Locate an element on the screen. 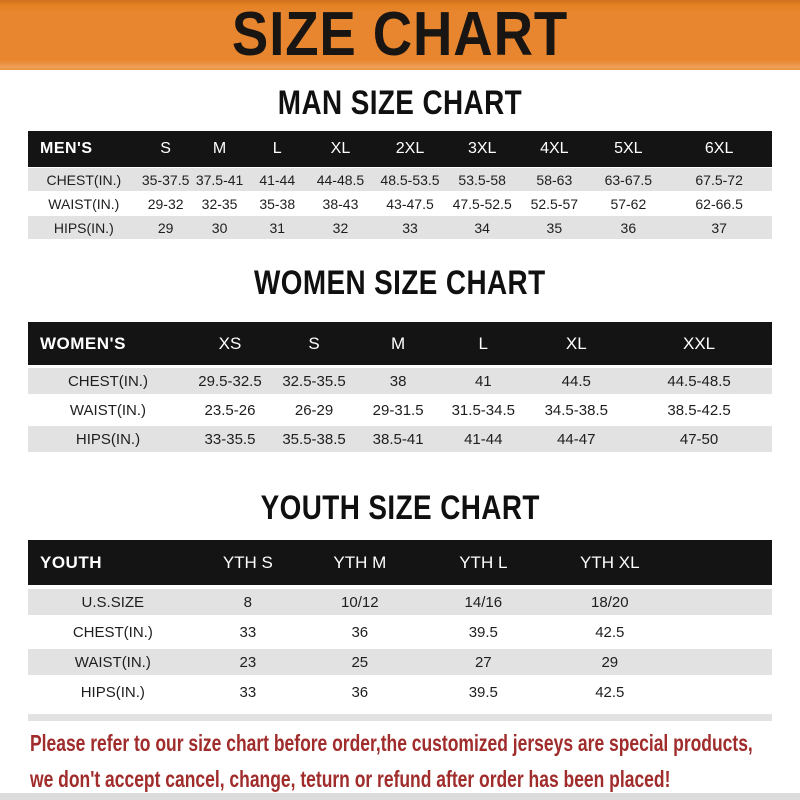  table-label: MEN'S is located at coordinates (84, 149).